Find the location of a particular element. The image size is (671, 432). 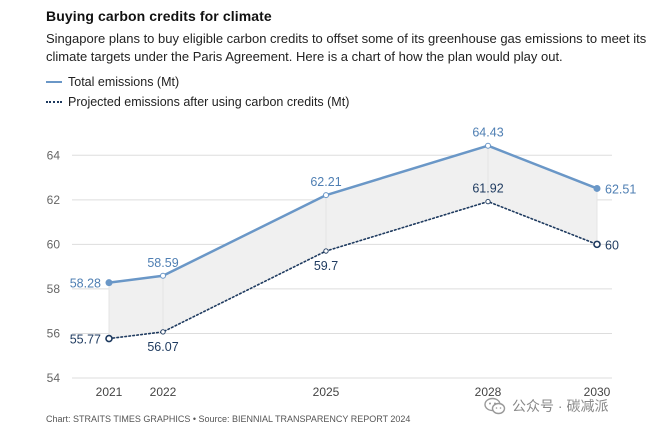

x-tick-label: 2021 is located at coordinates (109, 392).